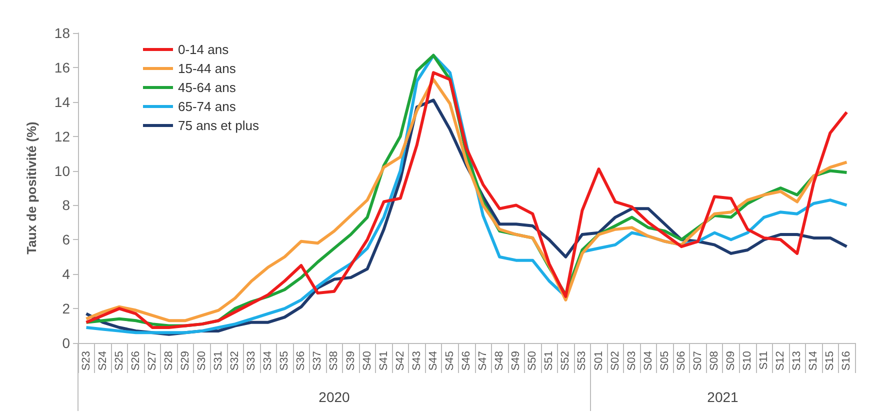  Describe the element at coordinates (334, 361) in the screenshot. I see `x-tick-label: S38` at that location.